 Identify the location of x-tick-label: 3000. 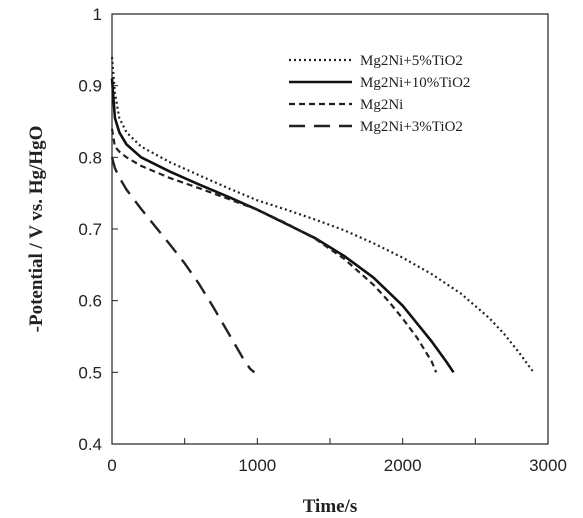
(548, 465).